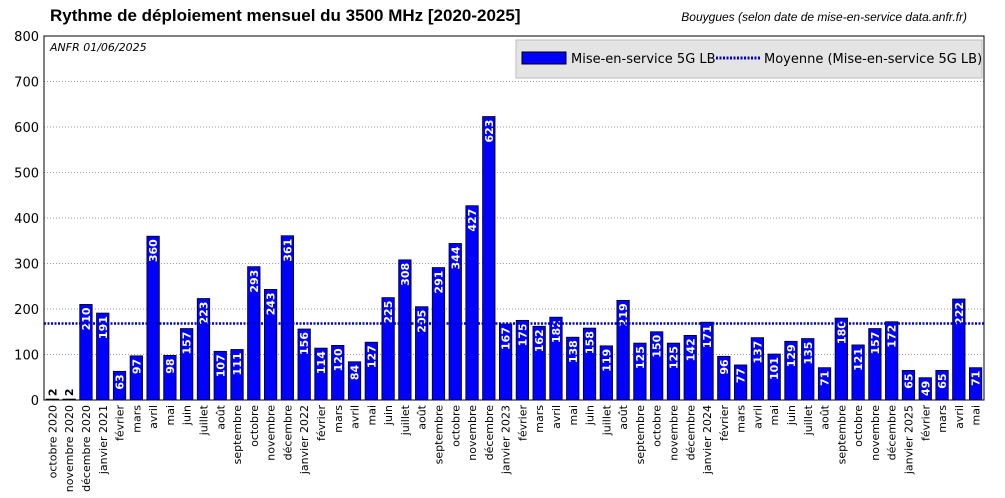 This screenshot has height=498, width=1005. I want to click on bar-value-label: 210, so click(86, 318).